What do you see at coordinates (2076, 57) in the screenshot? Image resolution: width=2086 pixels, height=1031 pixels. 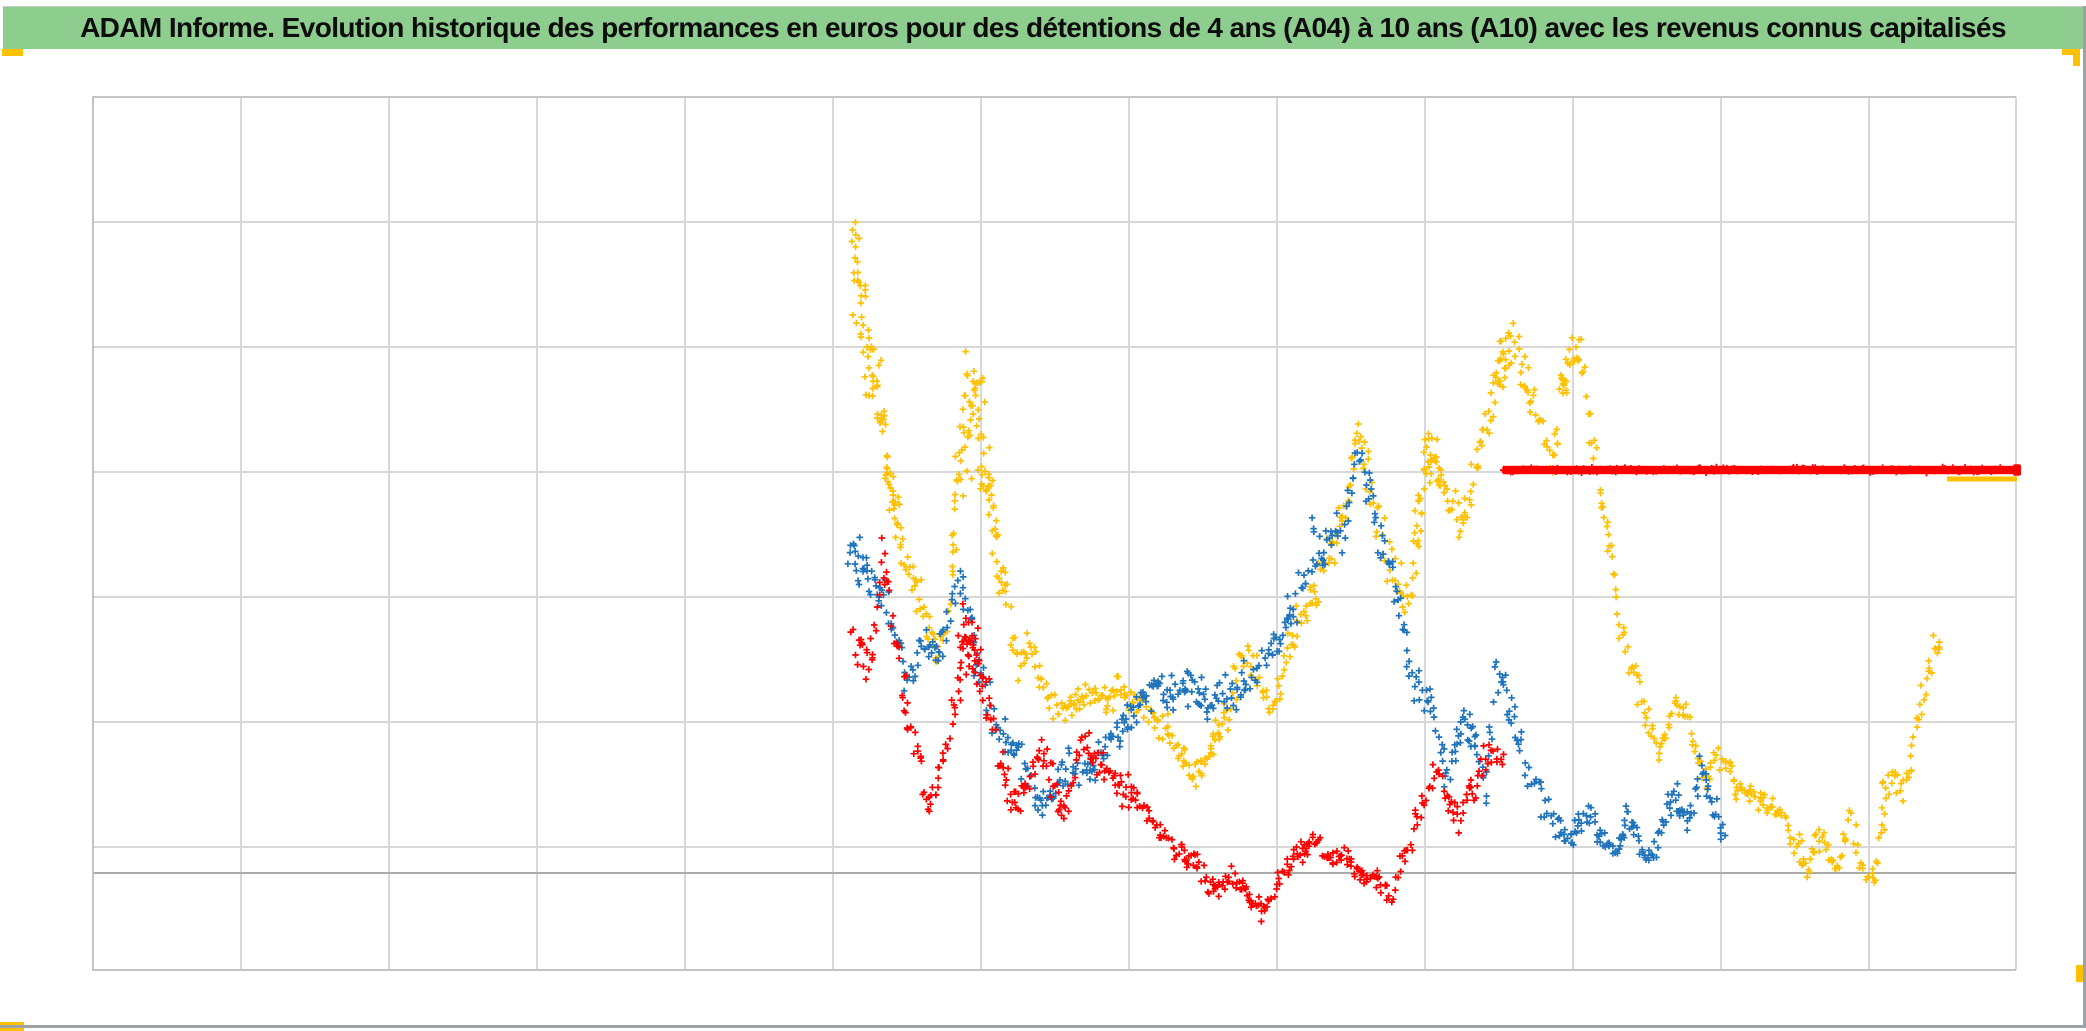 I see `corner-marker-top-right-vertical` at bounding box center [2076, 57].